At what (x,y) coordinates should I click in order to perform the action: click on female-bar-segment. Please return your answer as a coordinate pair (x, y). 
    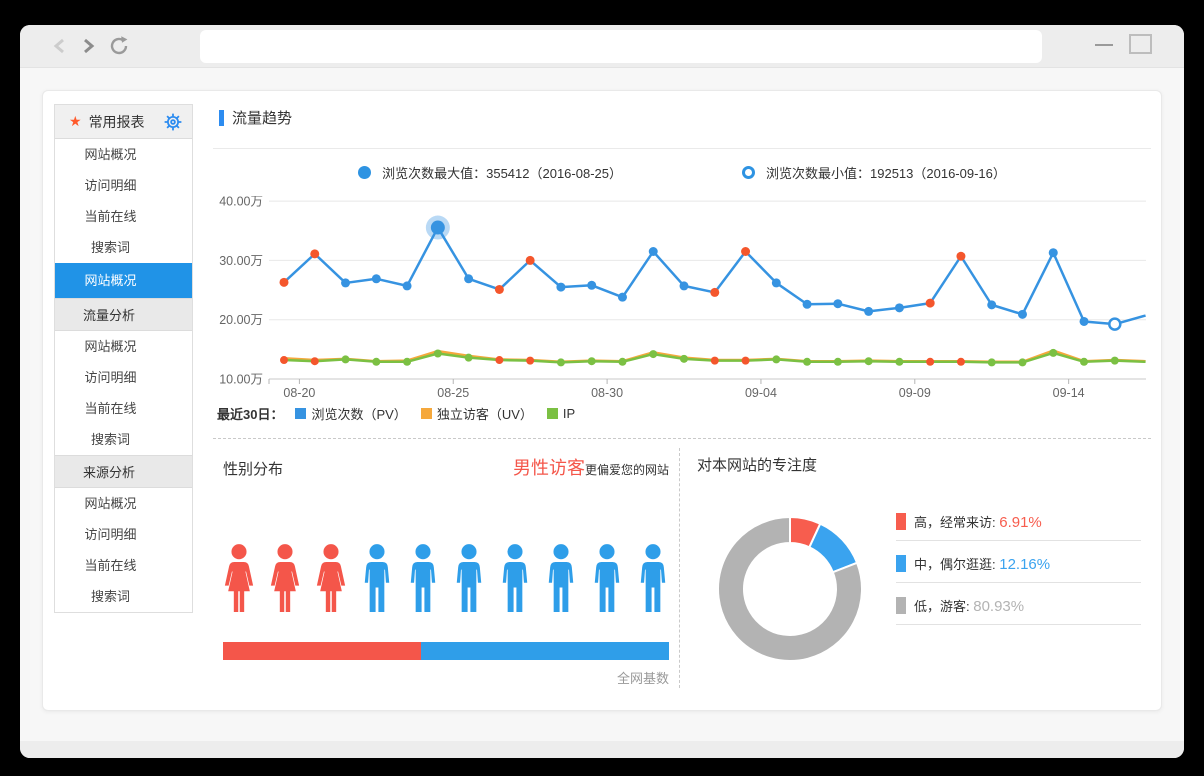
    Looking at the image, I should click on (322, 651).